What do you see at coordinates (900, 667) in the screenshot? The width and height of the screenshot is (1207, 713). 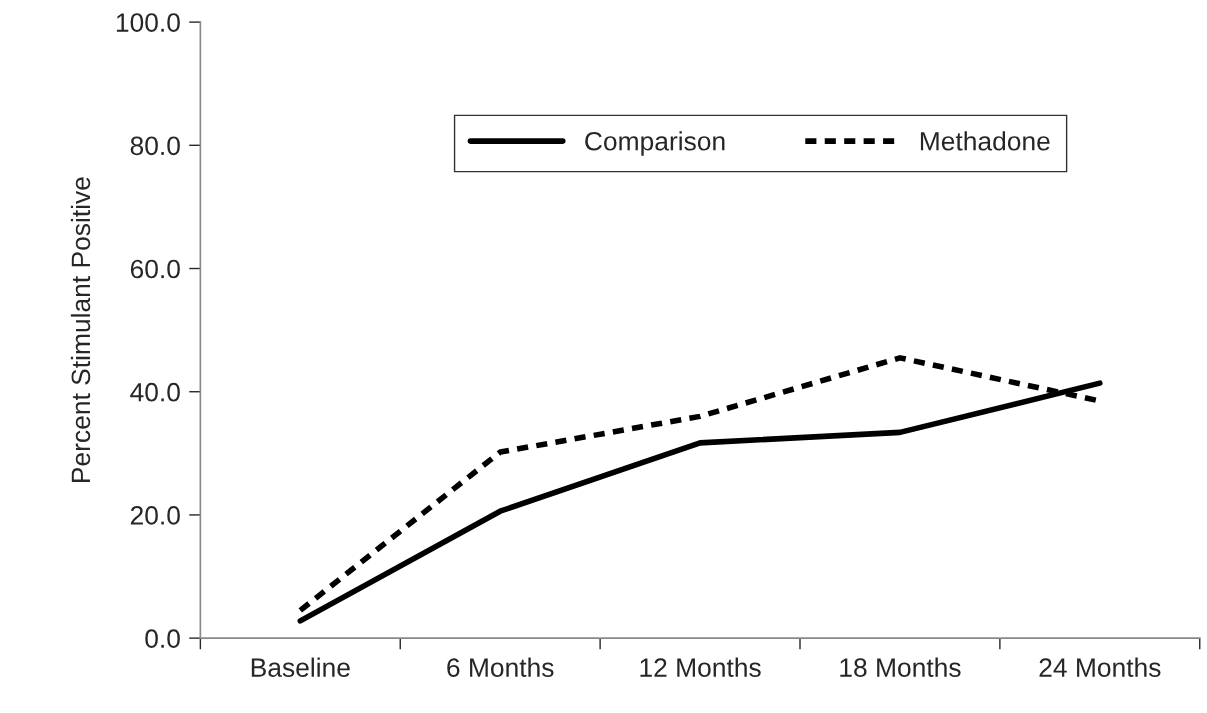 I see `x-tick-label: 18 Months` at bounding box center [900, 667].